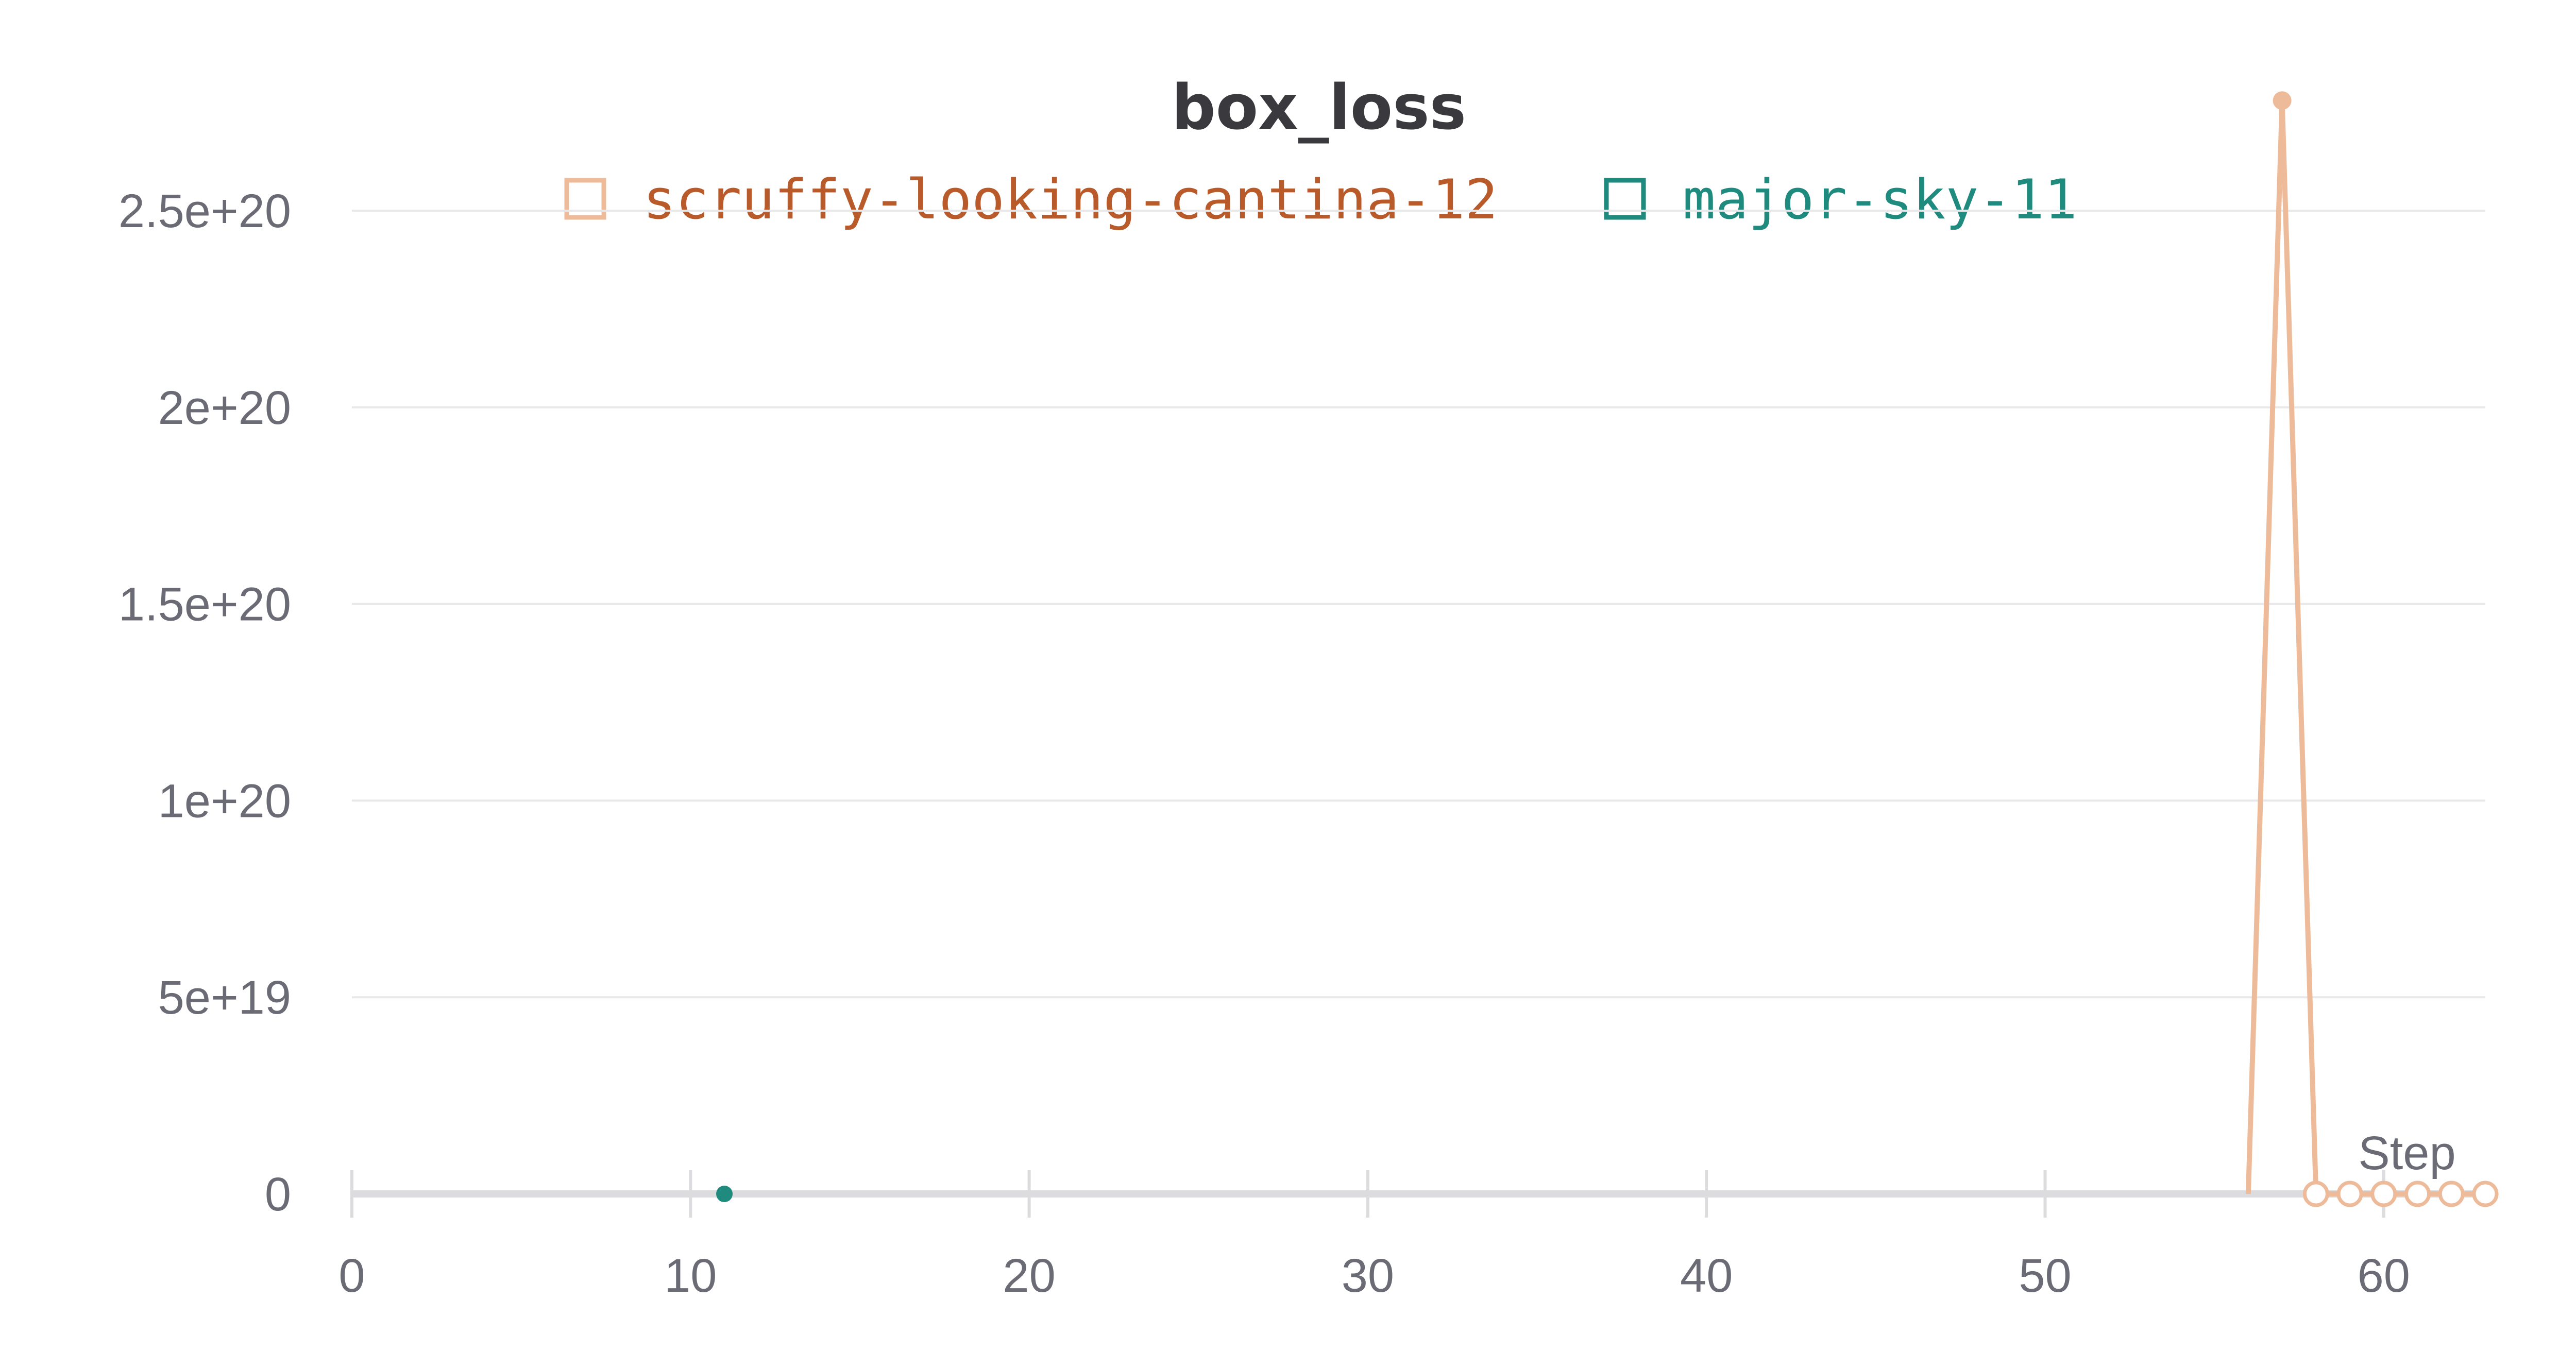  What do you see at coordinates (225, 801) in the screenshot?
I see `y-tick-label-2: 1e+20` at bounding box center [225, 801].